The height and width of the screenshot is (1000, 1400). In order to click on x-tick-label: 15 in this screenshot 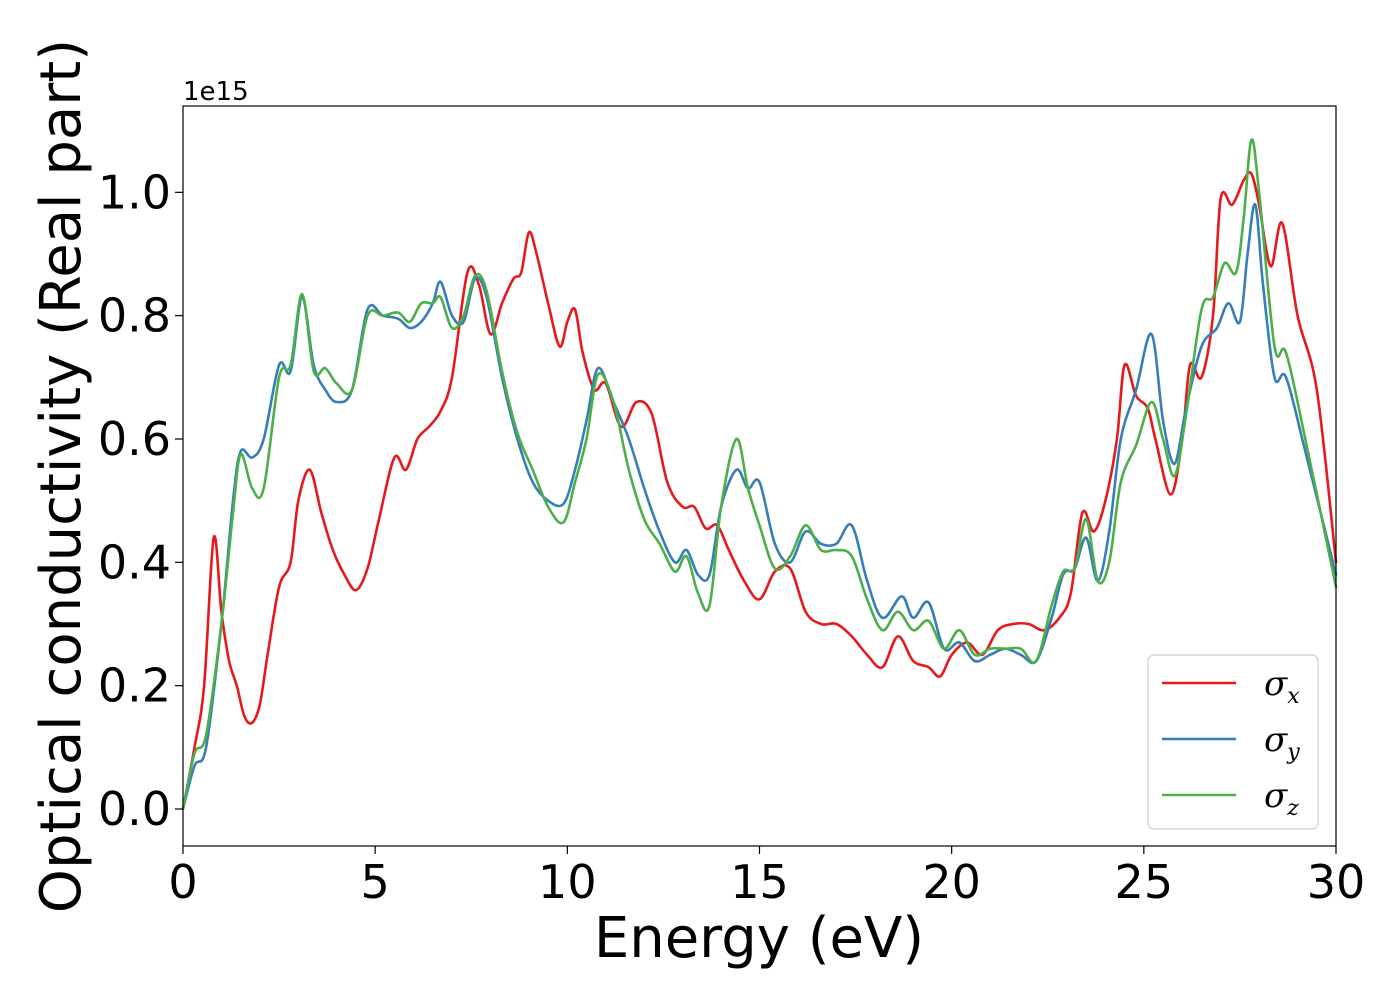, I will do `click(759, 882)`.